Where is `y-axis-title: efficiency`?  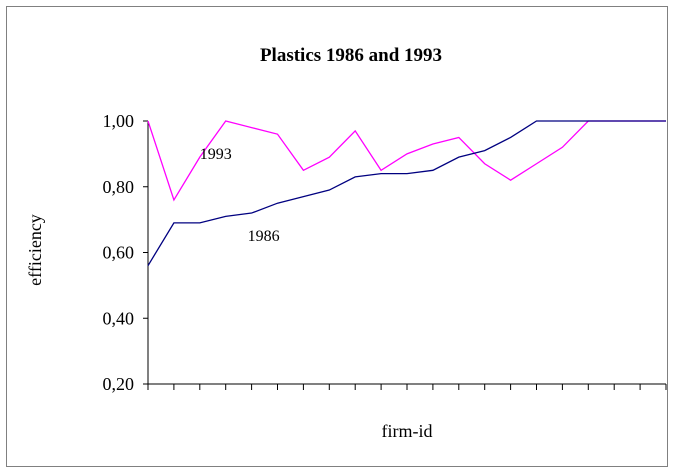 y-axis-title: efficiency is located at coordinates (35, 250).